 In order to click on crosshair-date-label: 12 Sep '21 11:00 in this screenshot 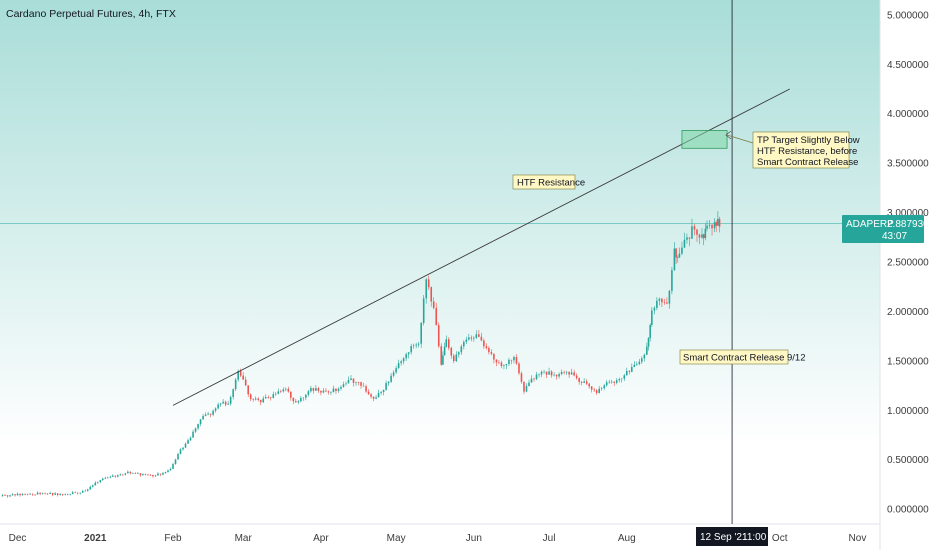, I will do `click(732, 536)`.